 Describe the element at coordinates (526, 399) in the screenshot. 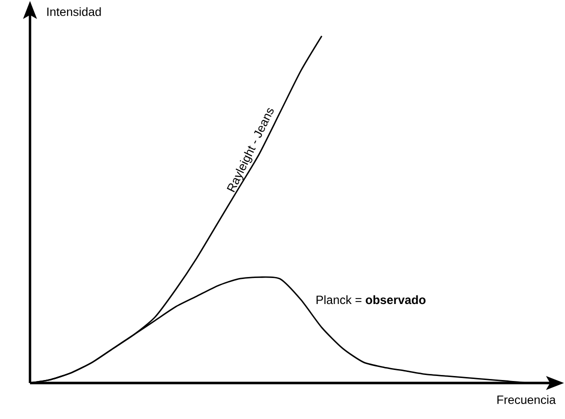

I see `x-axis-title: Frecuencia` at that location.